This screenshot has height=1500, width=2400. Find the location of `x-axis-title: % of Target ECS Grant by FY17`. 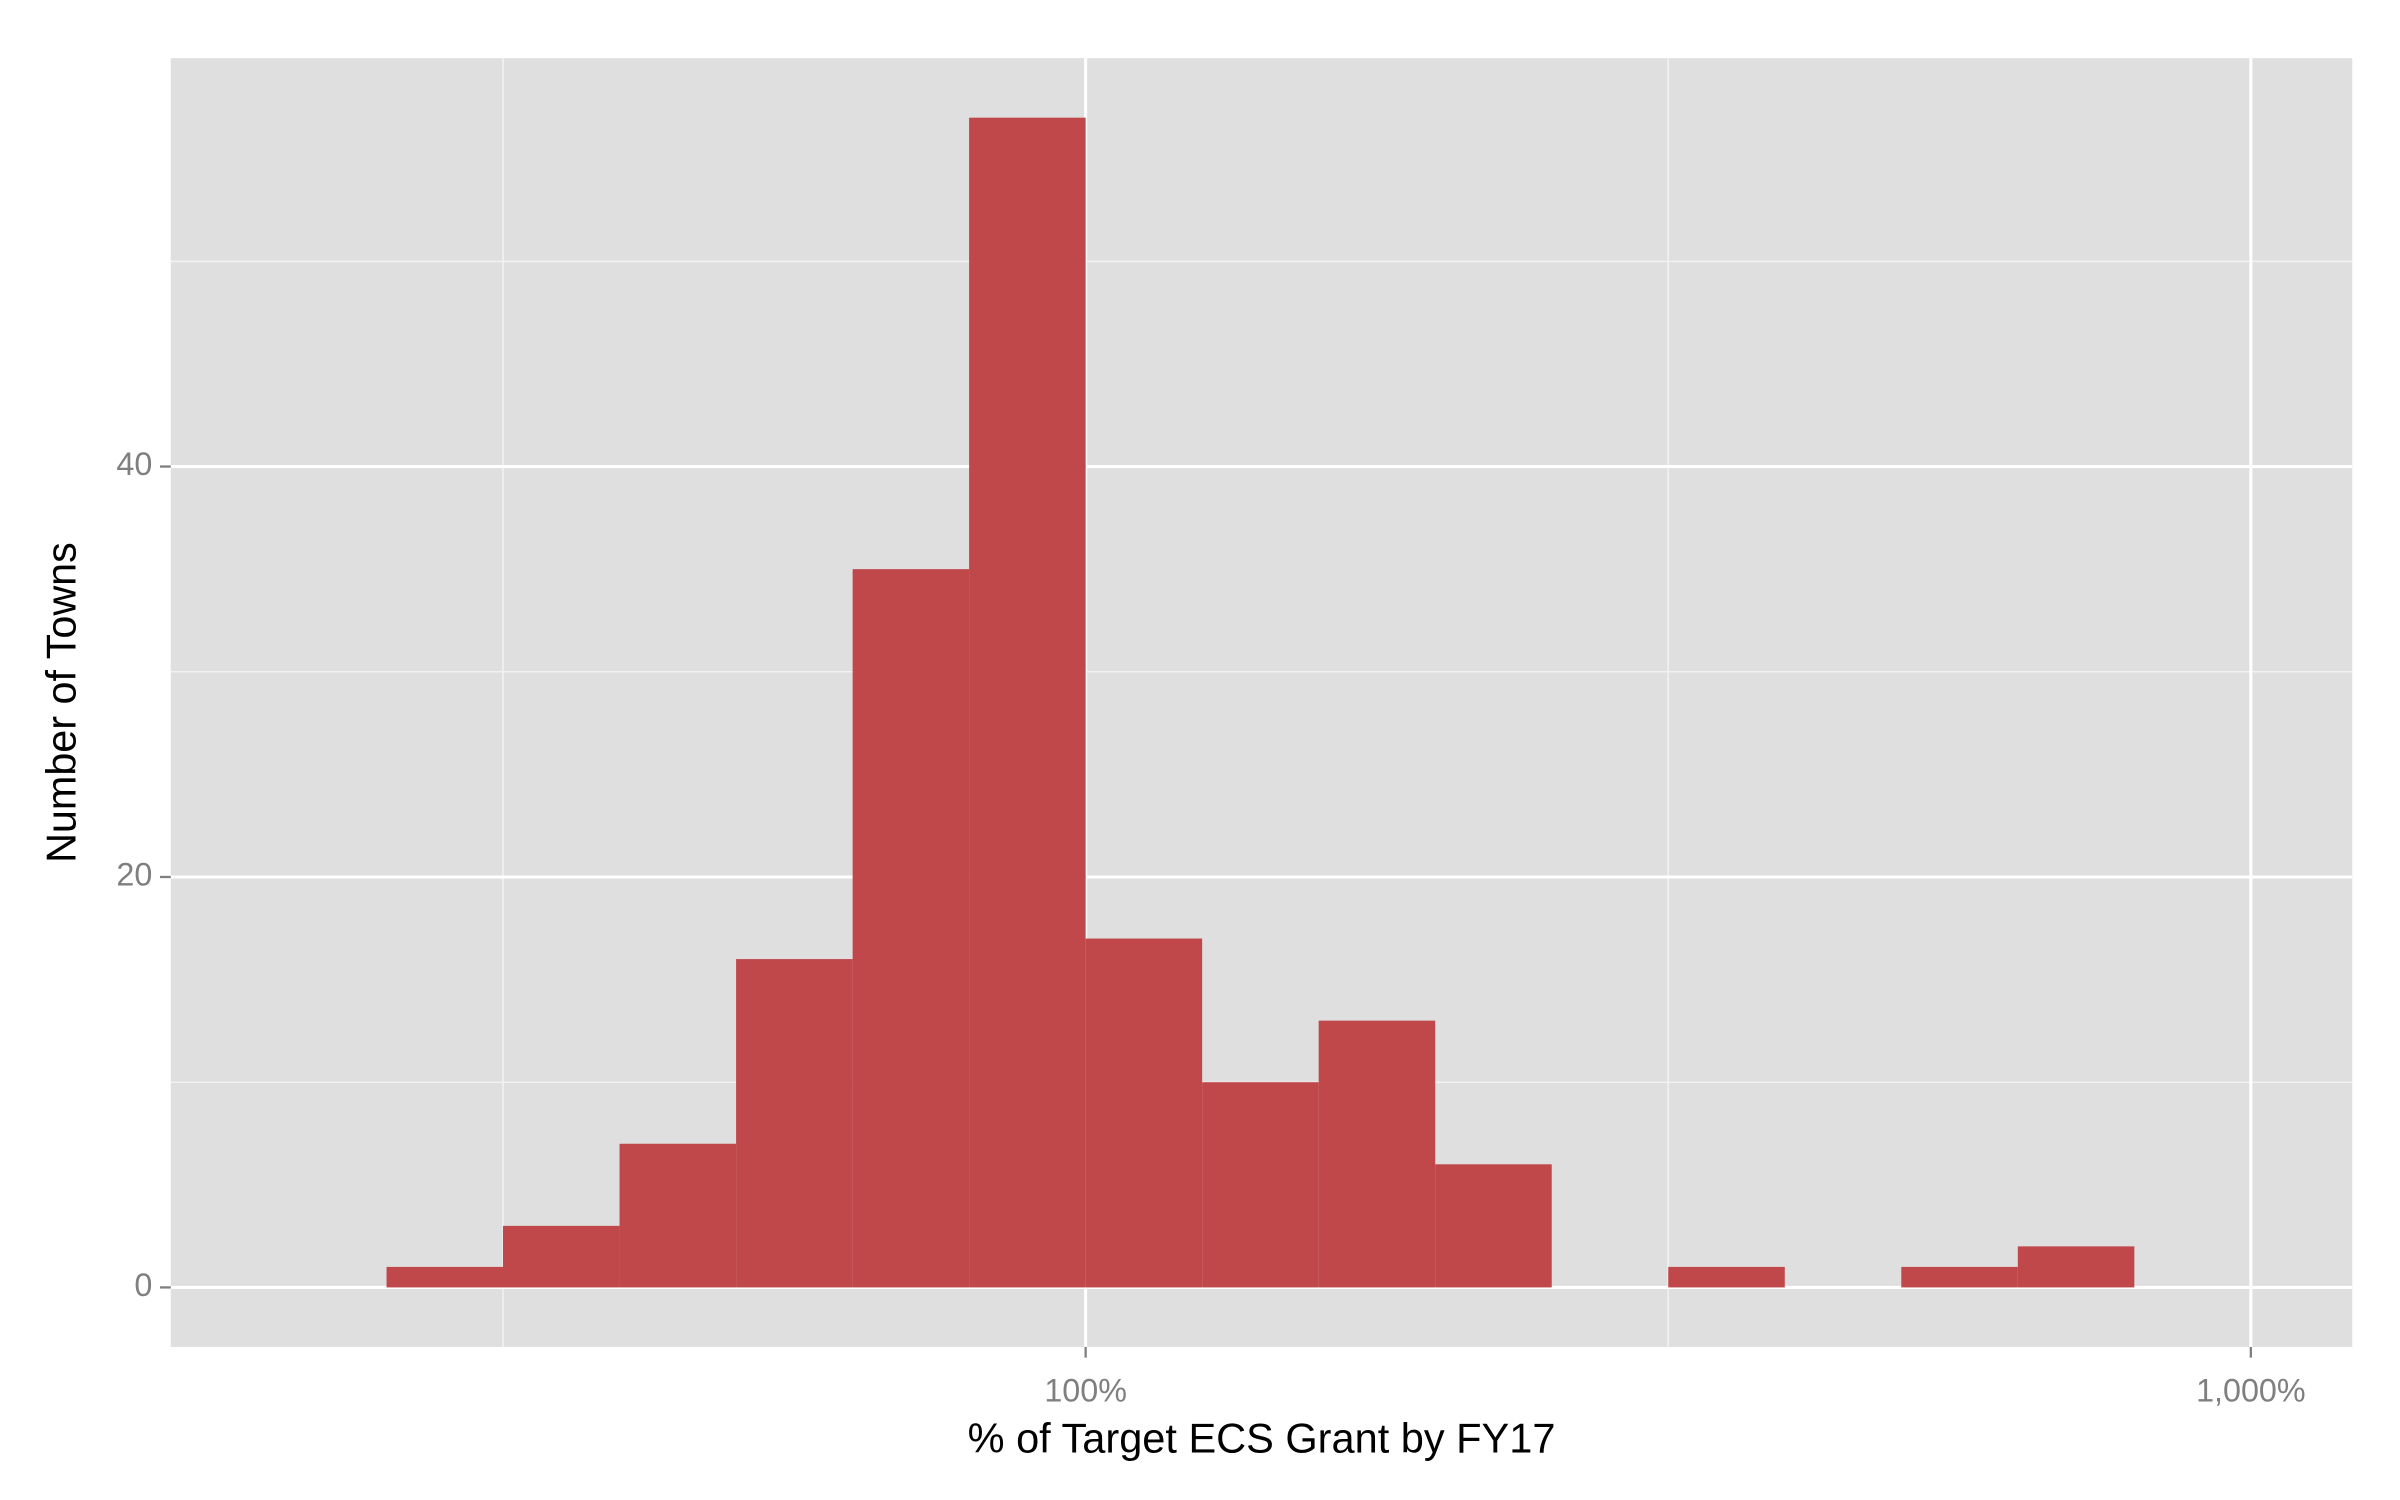

x-axis-title: % of Target ECS Grant by FY17 is located at coordinates (1262, 1438).